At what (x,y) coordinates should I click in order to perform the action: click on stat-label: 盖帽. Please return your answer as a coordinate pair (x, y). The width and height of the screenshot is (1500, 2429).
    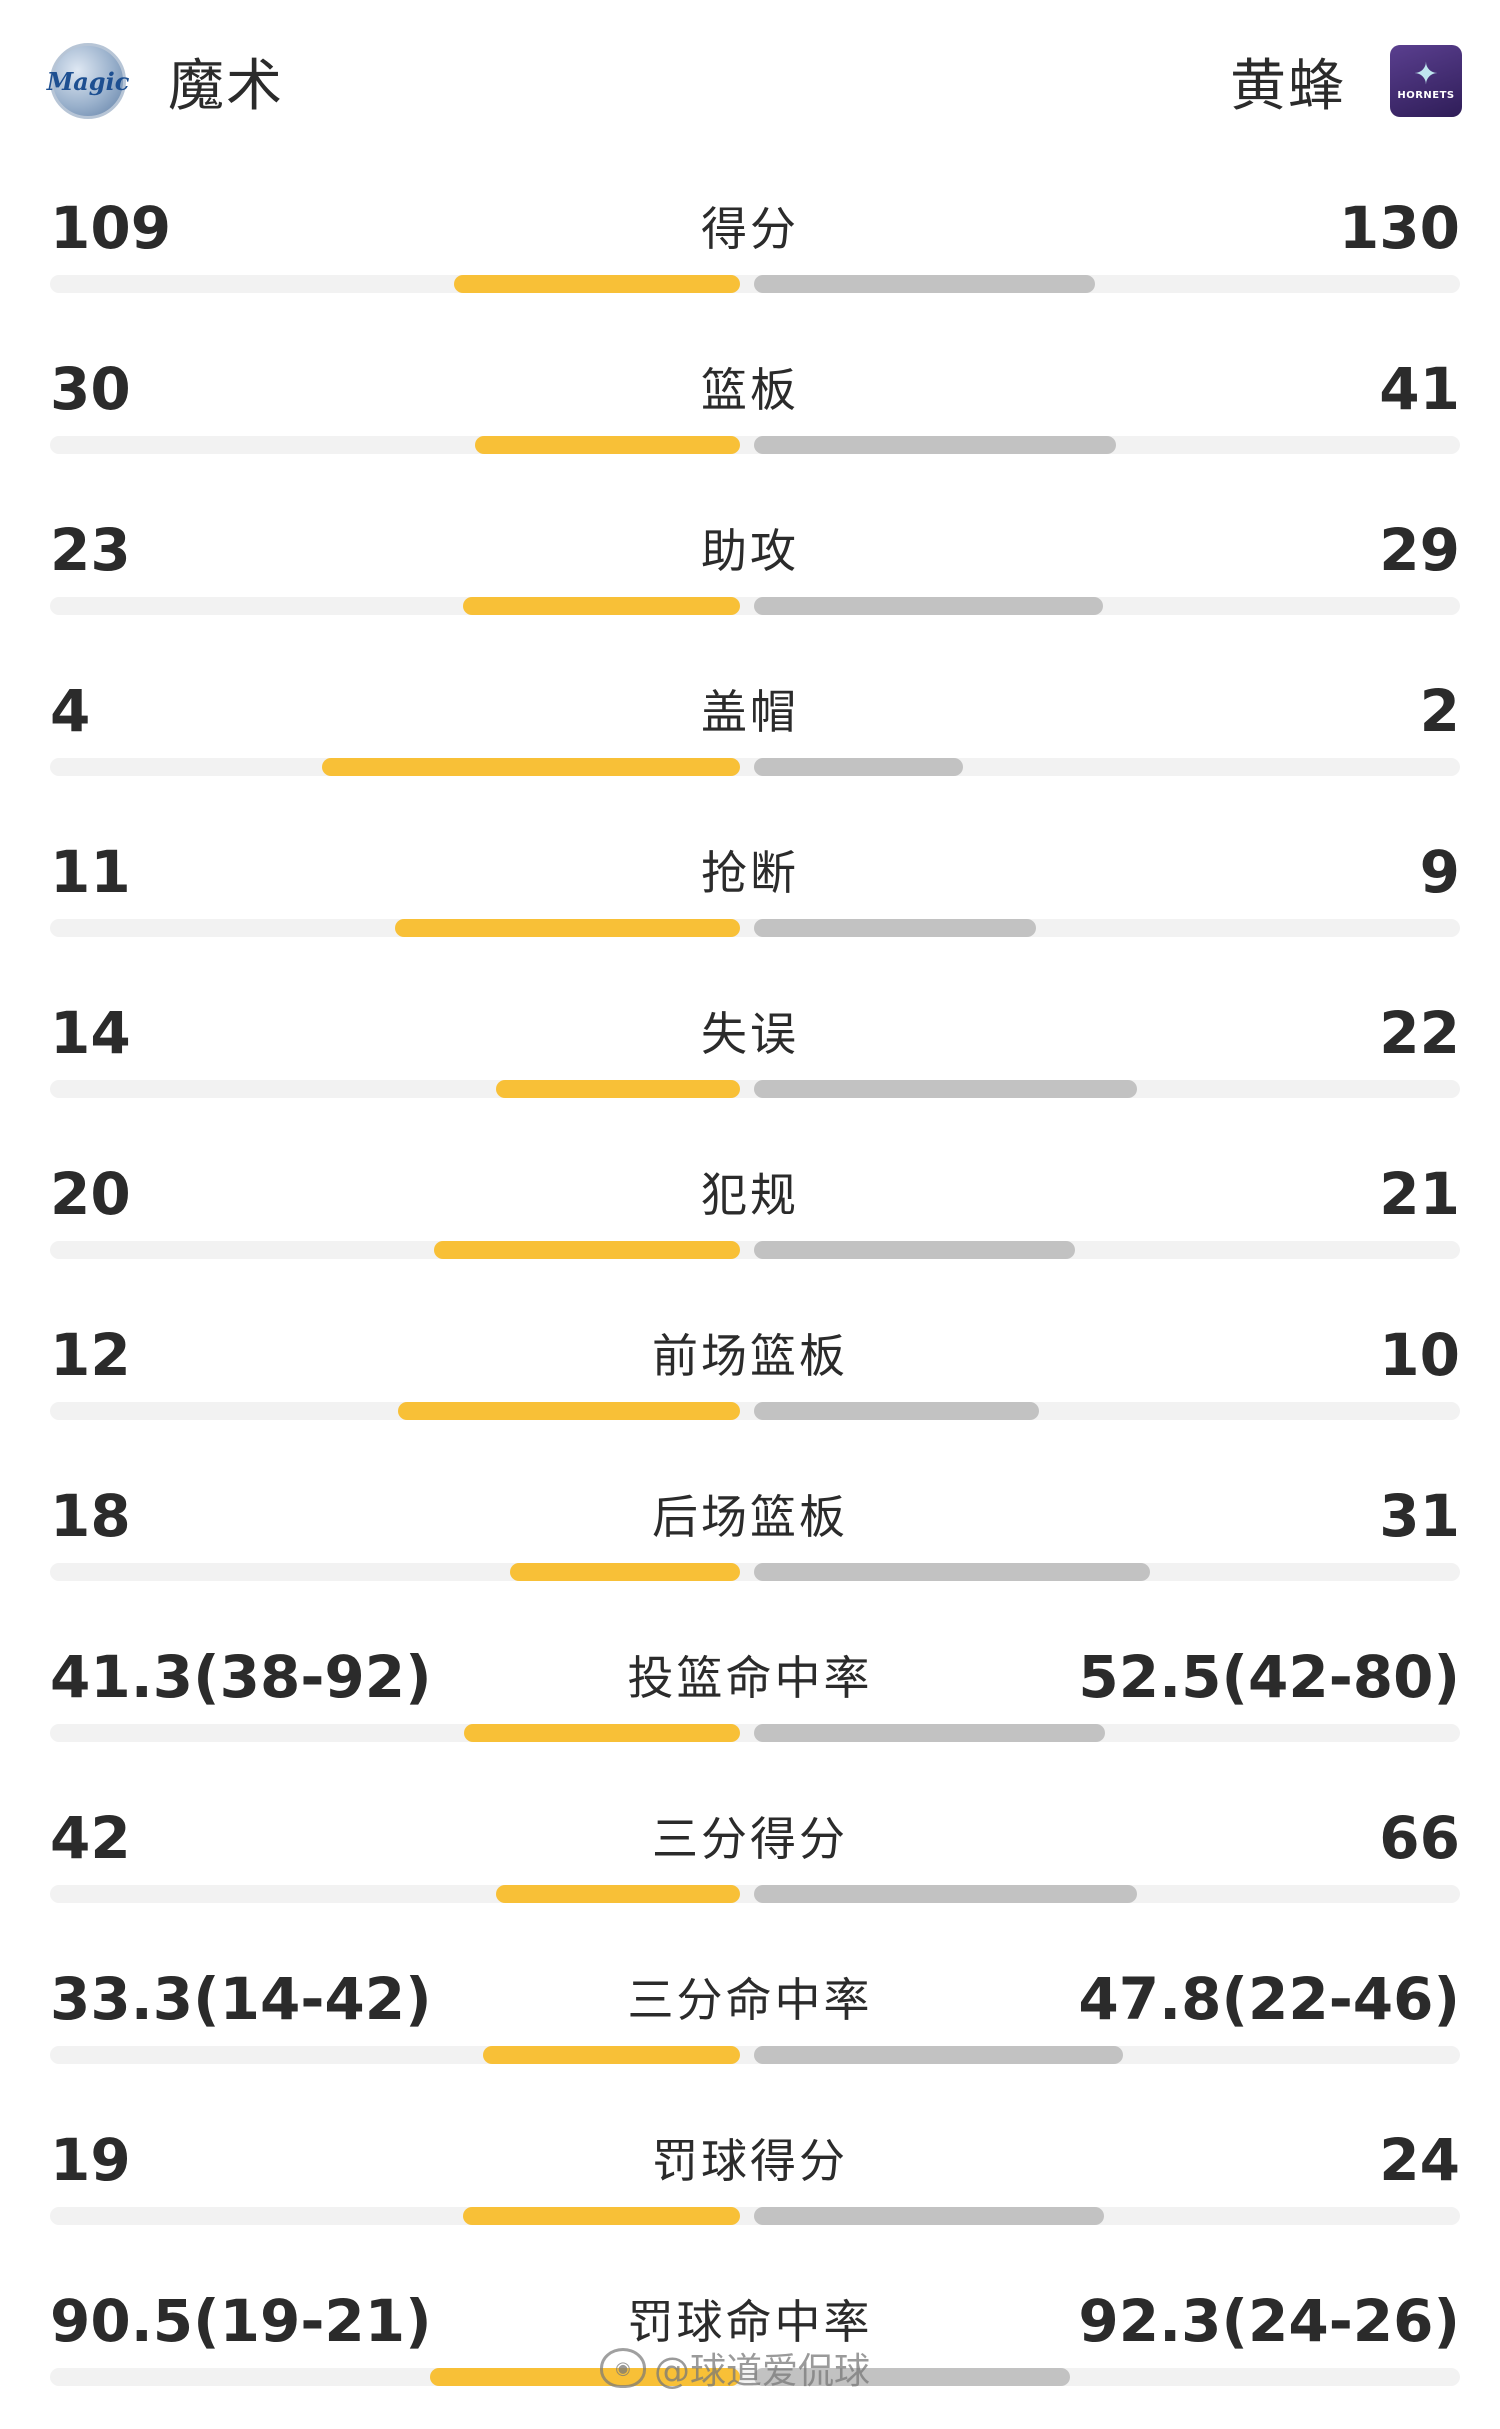
    Looking at the image, I should click on (750, 712).